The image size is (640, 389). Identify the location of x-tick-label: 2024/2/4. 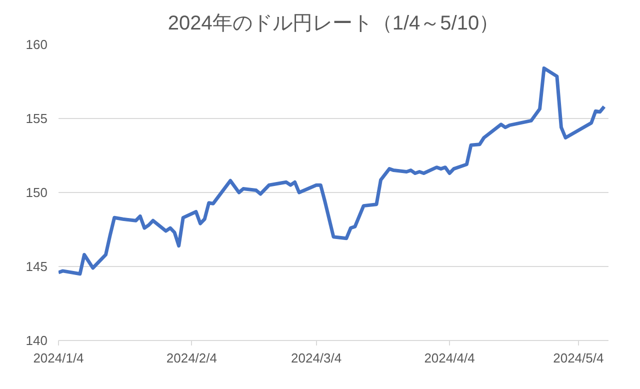
(192, 358).